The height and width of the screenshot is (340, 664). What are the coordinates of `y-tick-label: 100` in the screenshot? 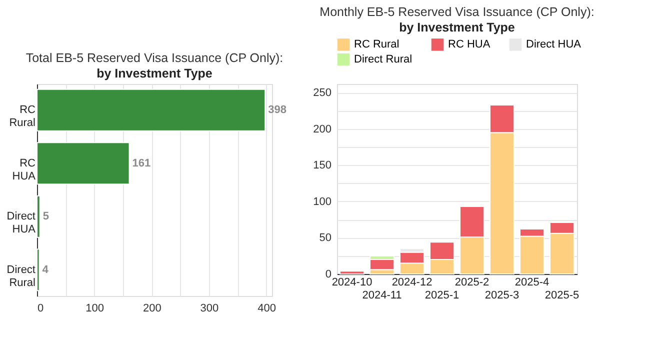 It's located at (322, 202).